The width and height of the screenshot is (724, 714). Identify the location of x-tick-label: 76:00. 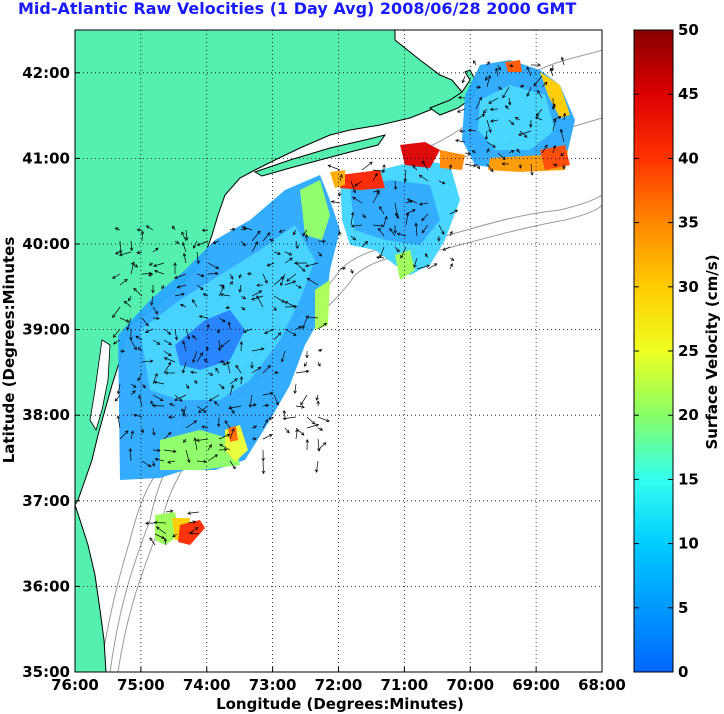
(75, 685).